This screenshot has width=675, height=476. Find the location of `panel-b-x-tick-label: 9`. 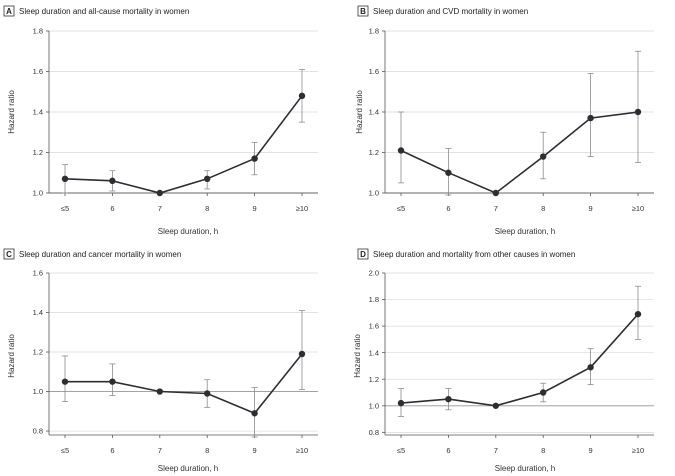

panel-b-x-tick-label: 9 is located at coordinates (591, 208).